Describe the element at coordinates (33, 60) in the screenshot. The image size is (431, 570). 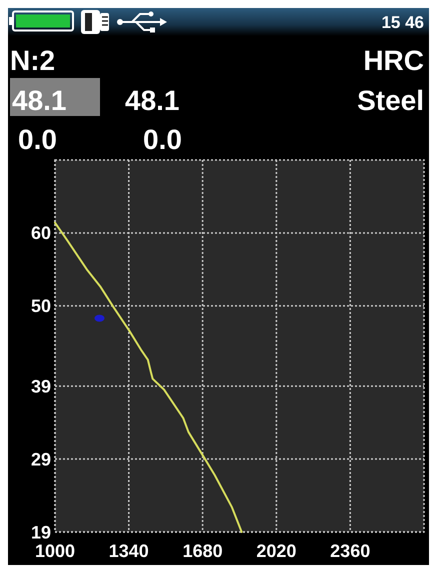
I see `text: N:2` at that location.